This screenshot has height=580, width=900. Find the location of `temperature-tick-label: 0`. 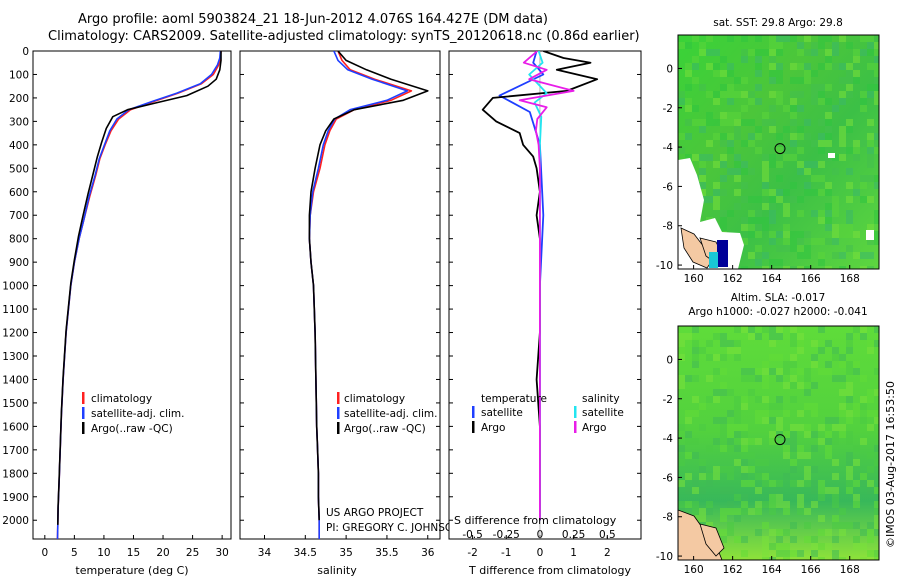

temperature-tick-label: 0 is located at coordinates (44, 553).